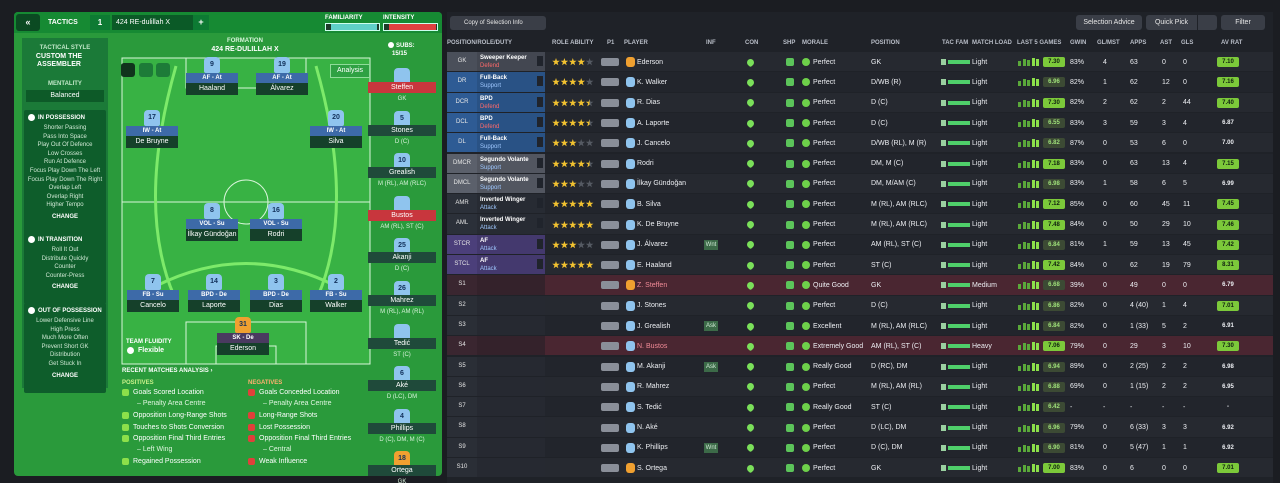 The width and height of the screenshot is (1280, 483). Describe the element at coordinates (154, 22) in the screenshot. I see `tactic-name: 424 RE-dulillah X` at that location.